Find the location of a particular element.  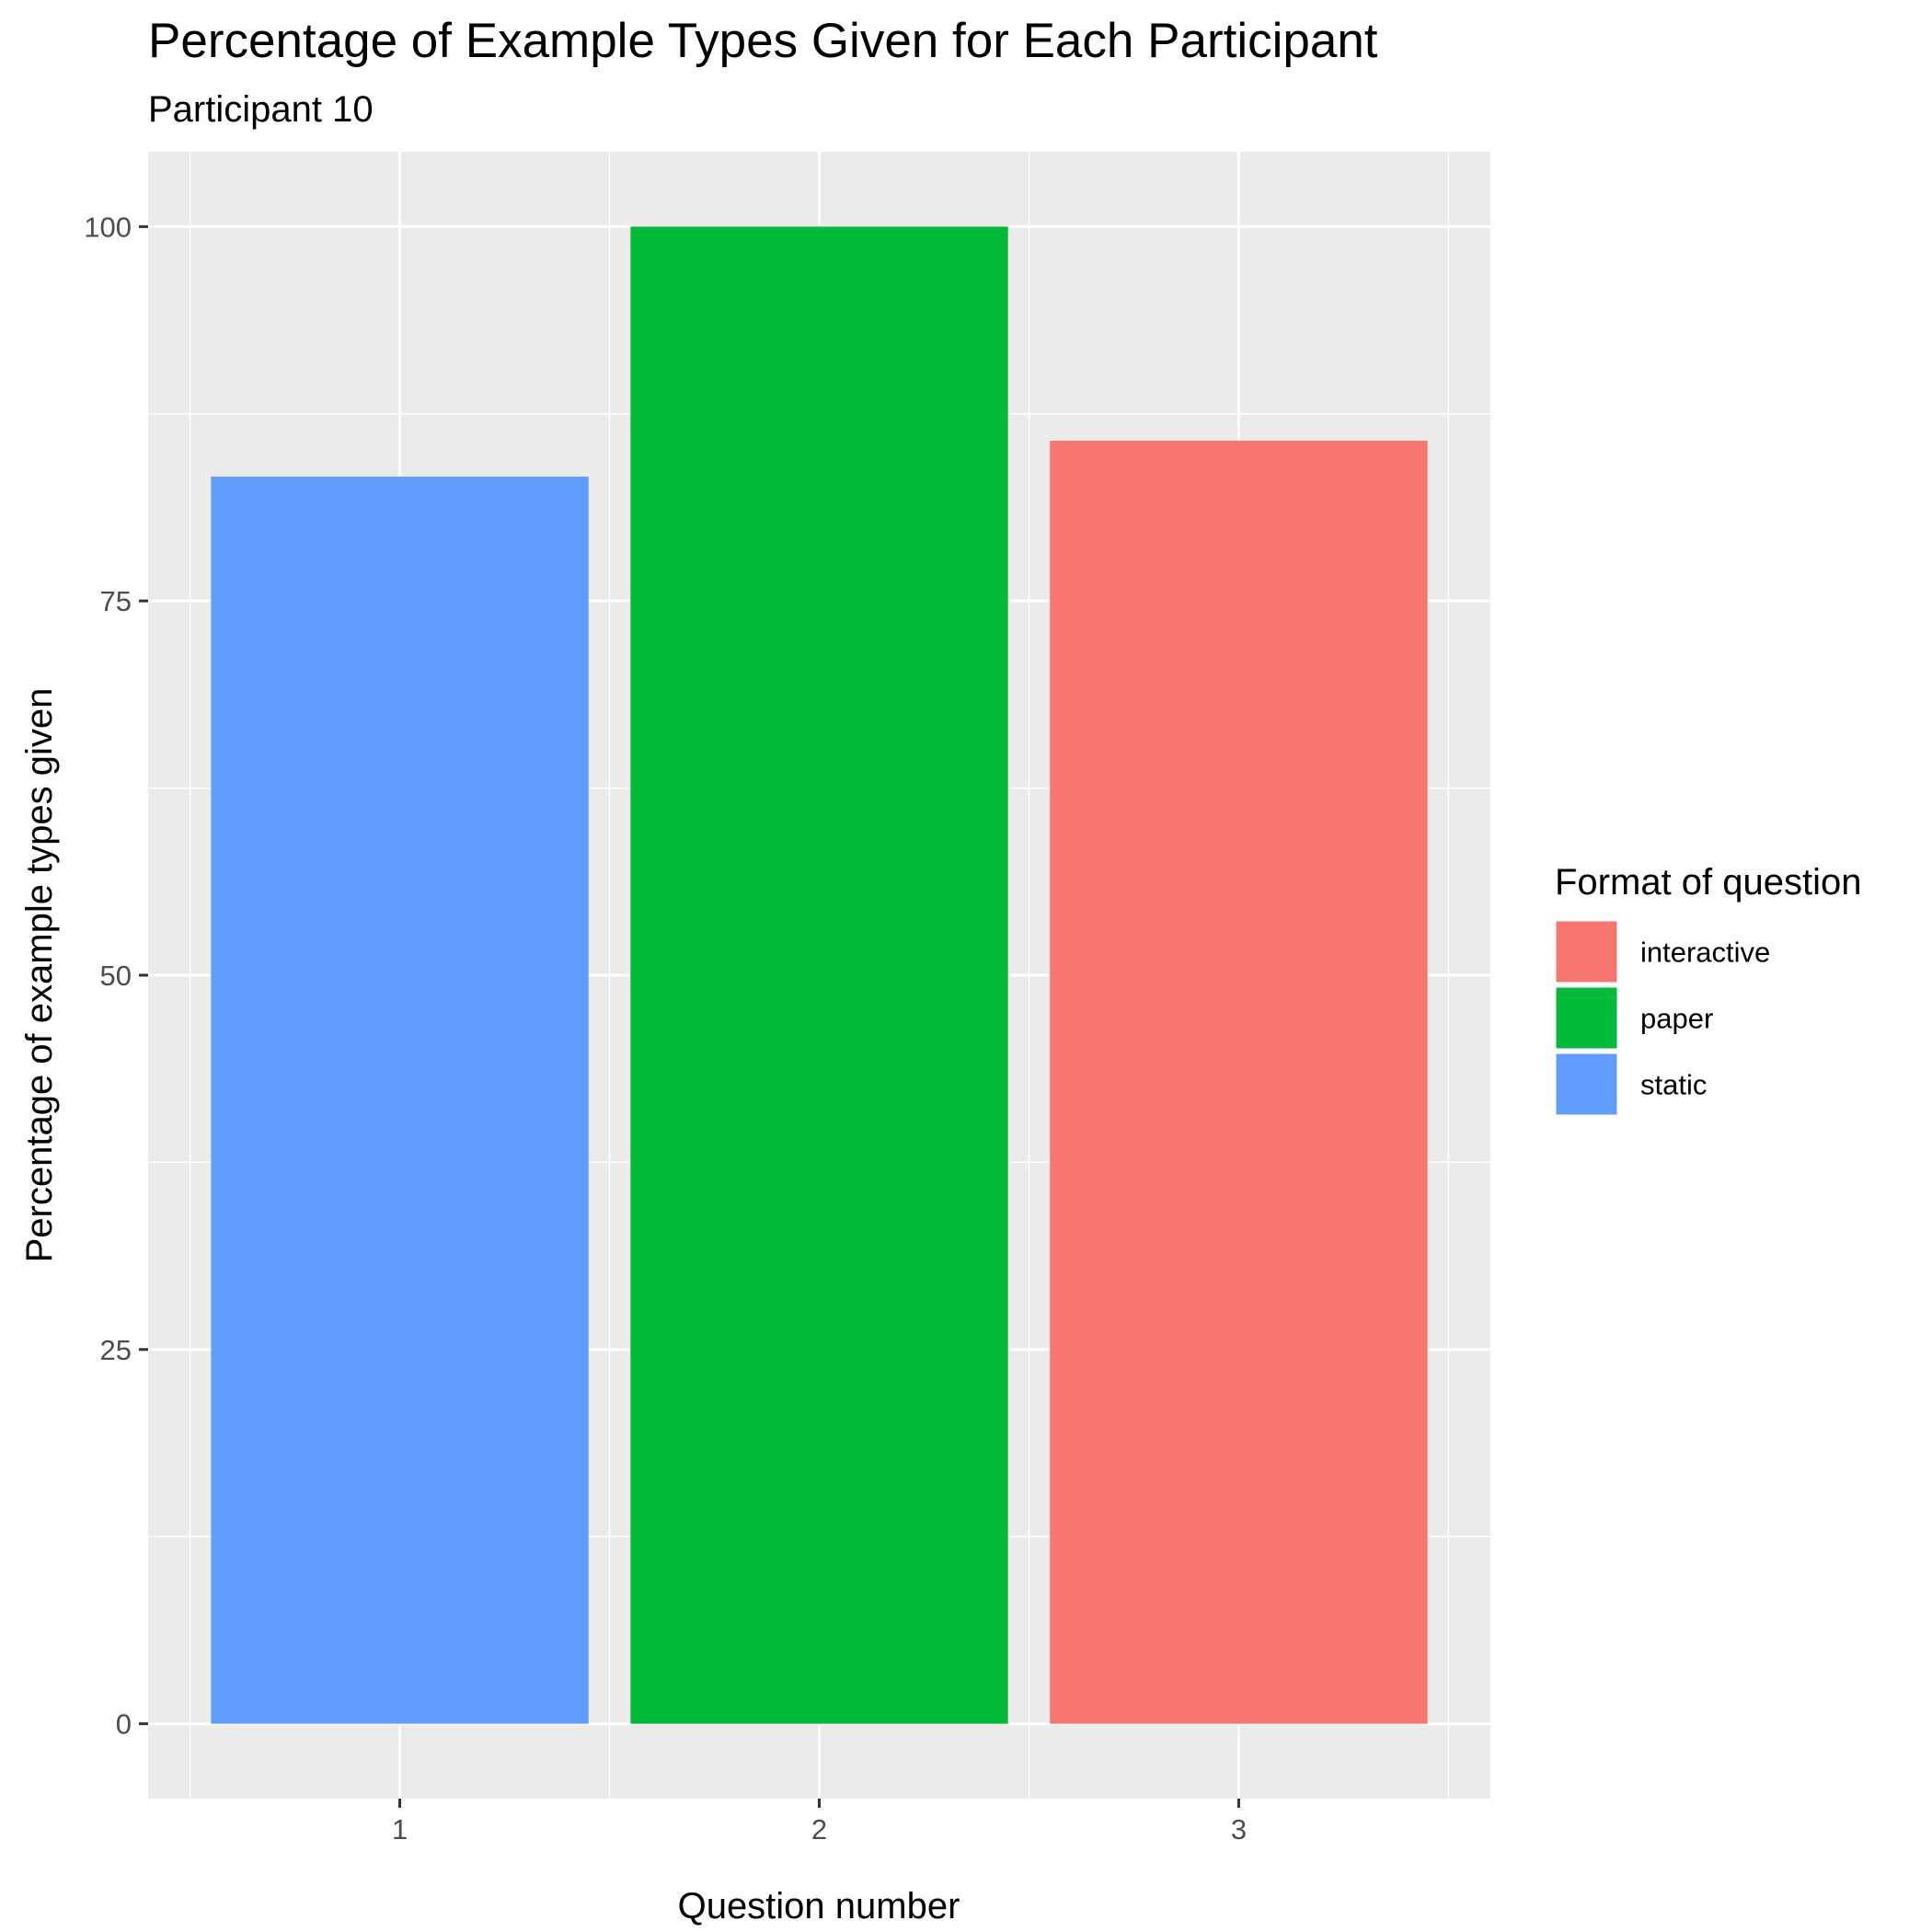

y-tick-label: 0 is located at coordinates (124, 1724).